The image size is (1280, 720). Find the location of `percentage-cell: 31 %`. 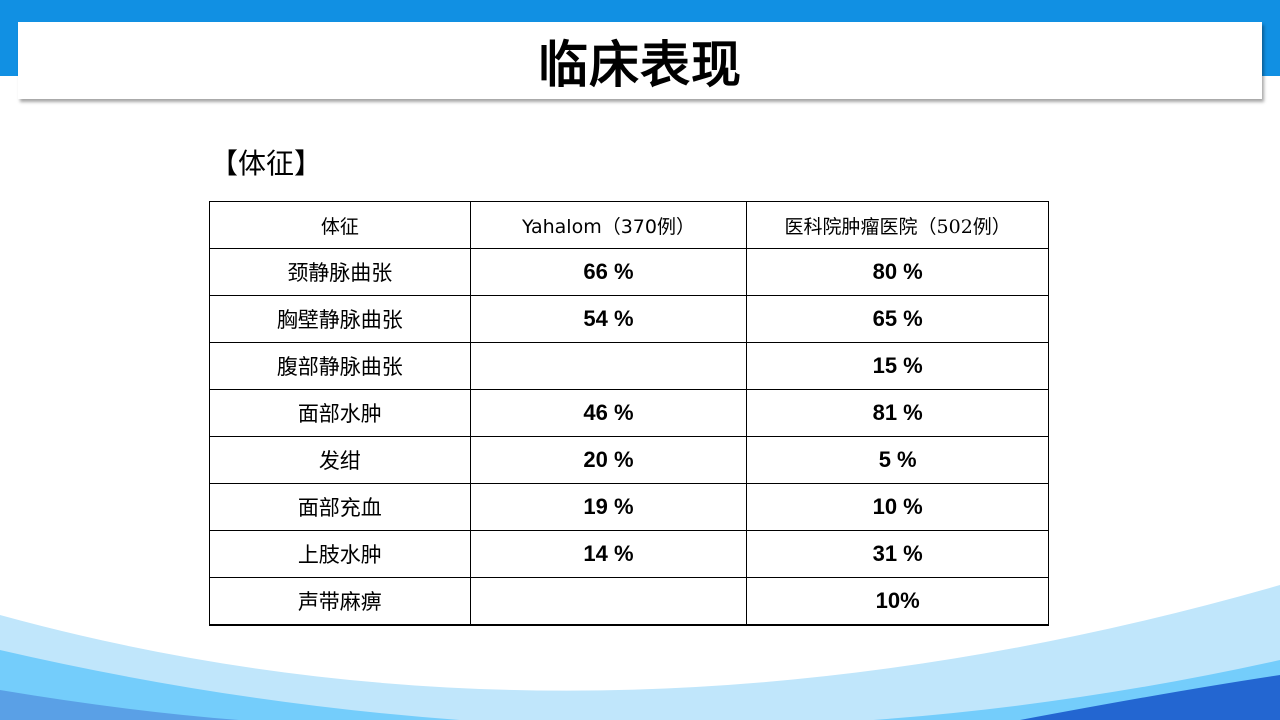

percentage-cell: 31 % is located at coordinates (897, 554).